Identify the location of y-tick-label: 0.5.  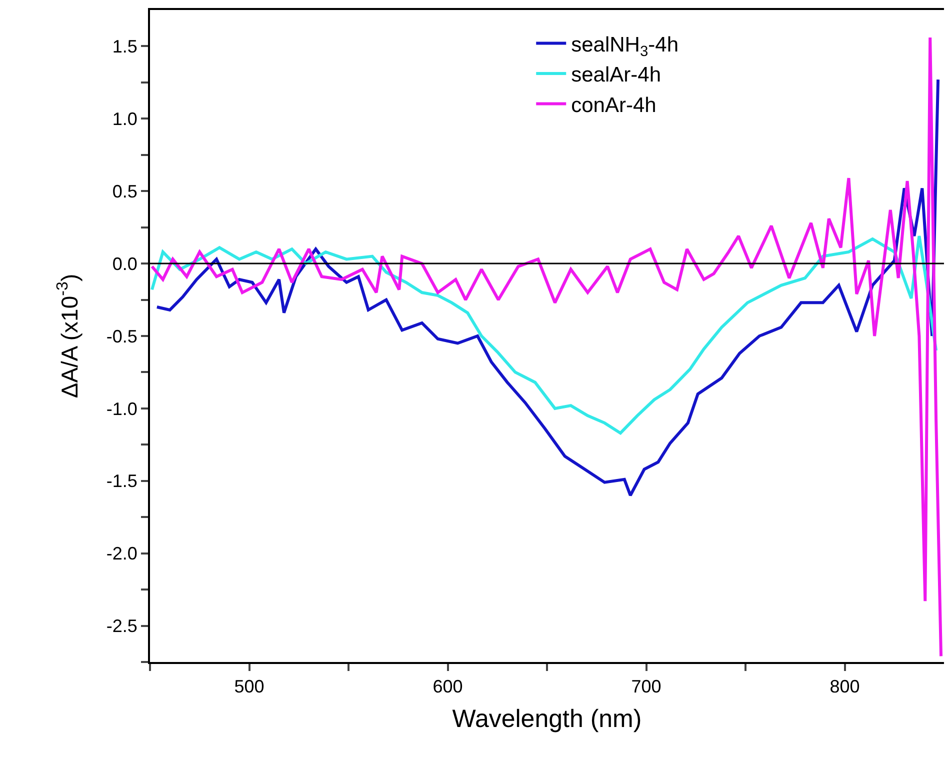
(125, 191).